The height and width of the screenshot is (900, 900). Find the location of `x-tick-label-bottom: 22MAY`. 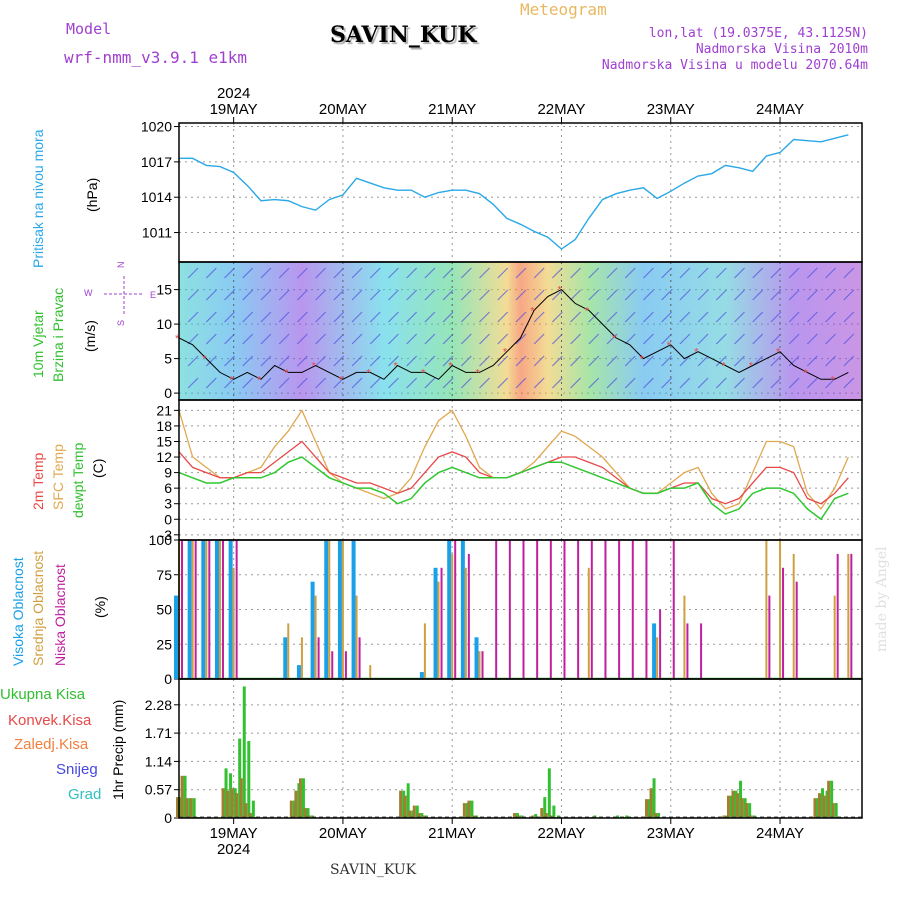

x-tick-label-bottom: 22MAY is located at coordinates (561, 833).